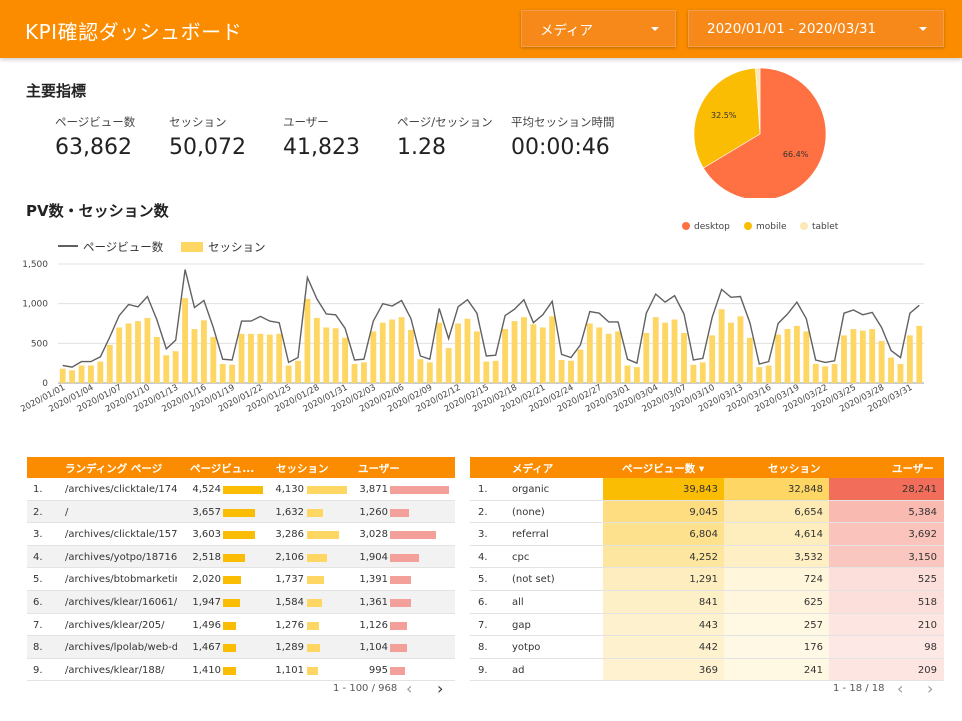 The image size is (962, 721). I want to click on date-range-picker: 2020/01/01 - 2020/03/31, so click(816, 28).